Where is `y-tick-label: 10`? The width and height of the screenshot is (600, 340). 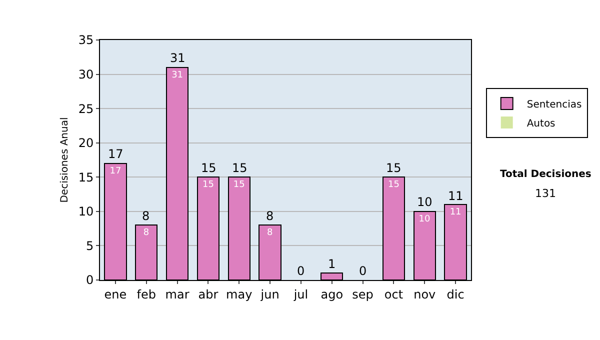
y-tick-label: 10 is located at coordinates (86, 211).